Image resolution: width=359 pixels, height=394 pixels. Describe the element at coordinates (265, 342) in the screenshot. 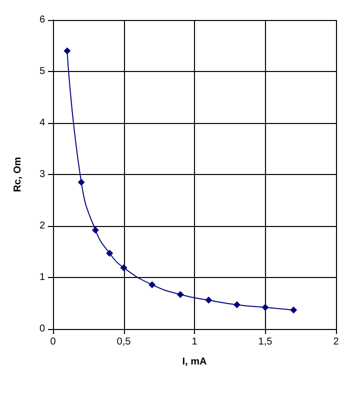

I see `x-tick-label: 1,5` at that location.